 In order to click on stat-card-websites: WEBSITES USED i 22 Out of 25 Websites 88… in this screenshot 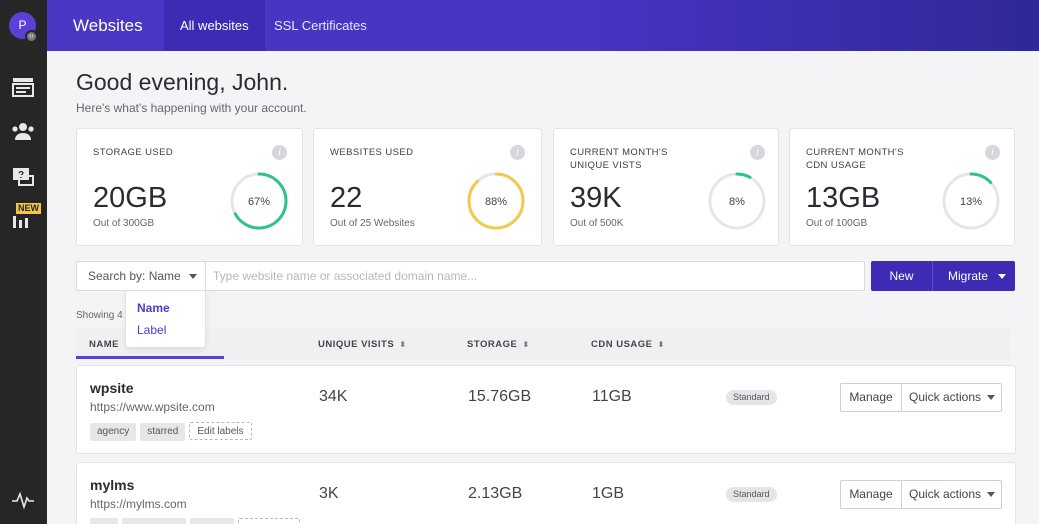, I will do `click(427, 187)`.